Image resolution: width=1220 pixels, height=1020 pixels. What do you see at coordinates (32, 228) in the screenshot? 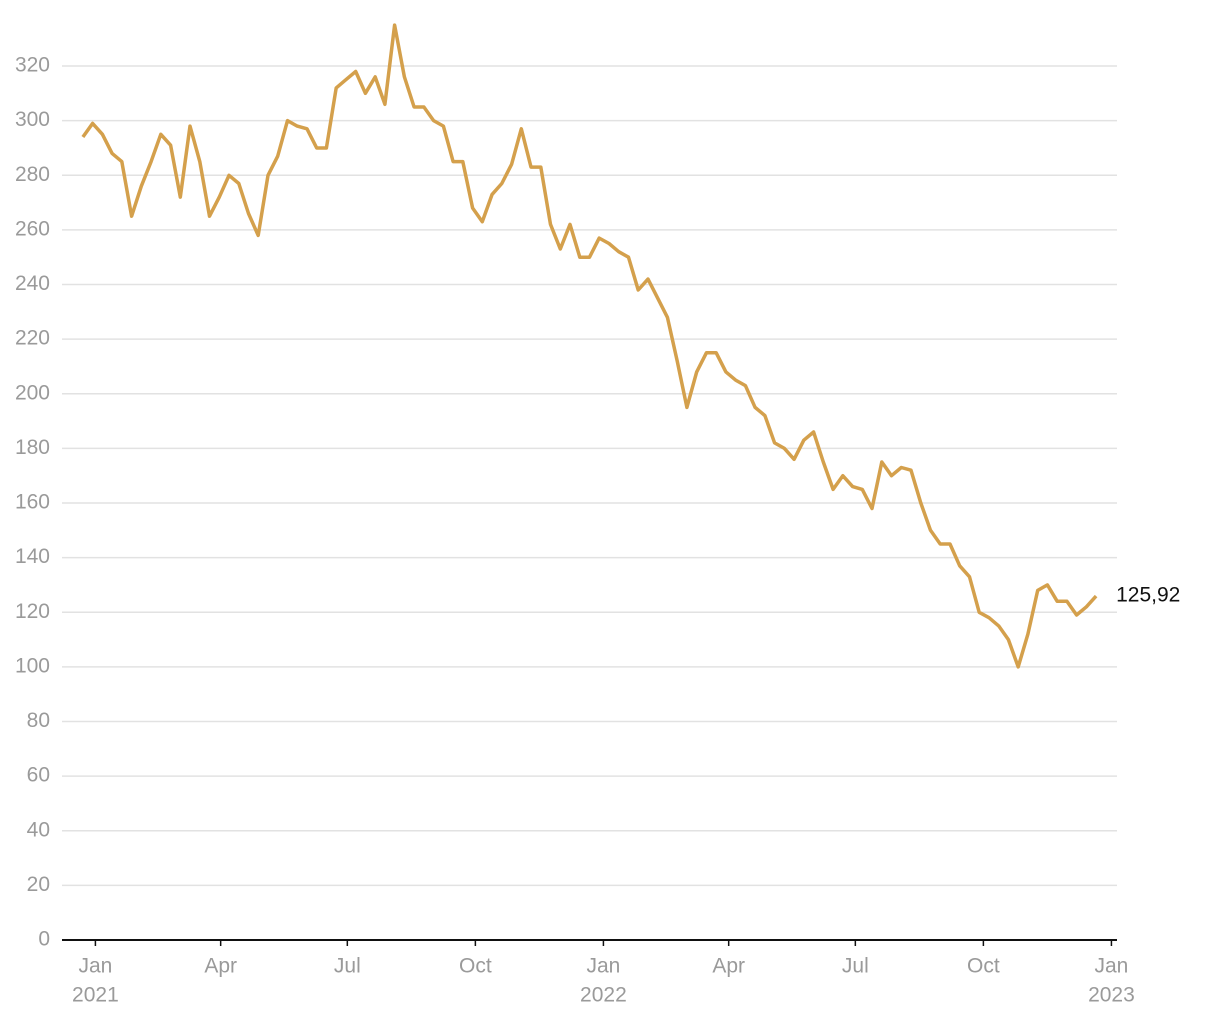
I see `y-tick-label: 260` at bounding box center [32, 228].